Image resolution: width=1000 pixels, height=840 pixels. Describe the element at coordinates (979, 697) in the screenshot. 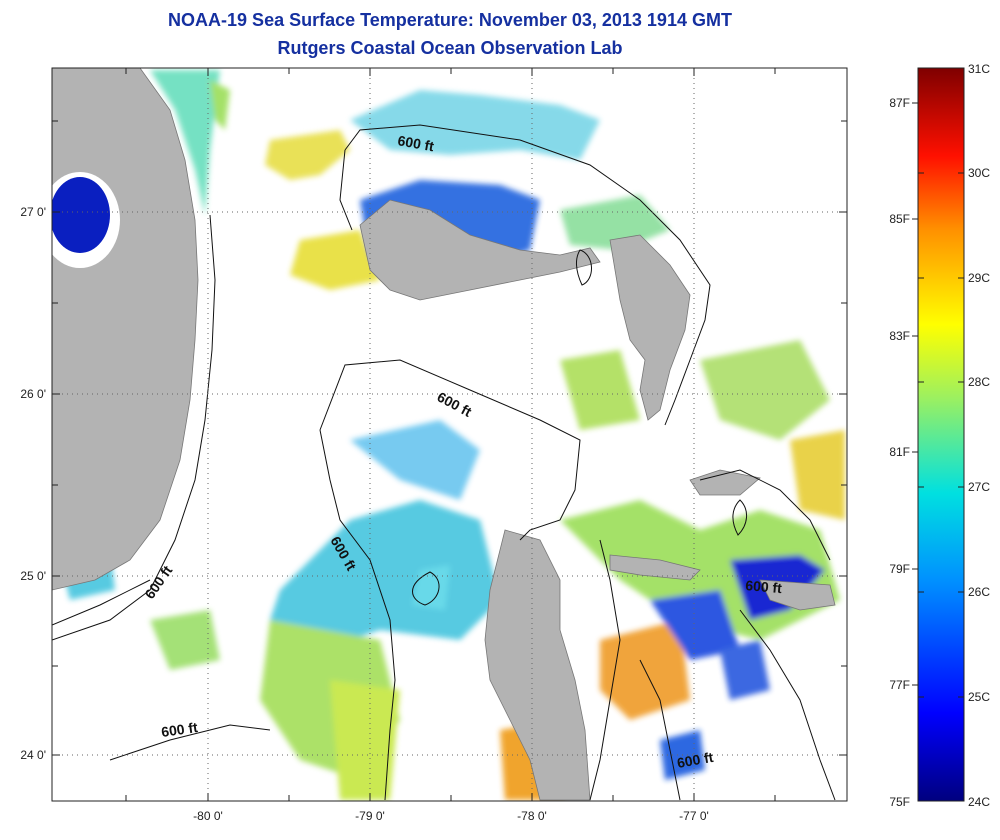

I see `colorbar-celsius-label: 25C` at that location.